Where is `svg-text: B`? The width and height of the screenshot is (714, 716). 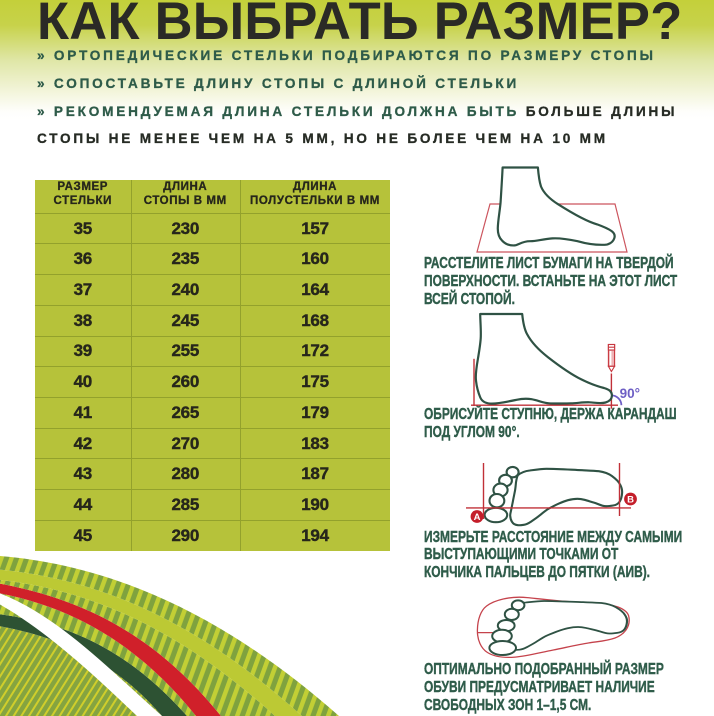
svg-text: B is located at coordinates (630, 500).